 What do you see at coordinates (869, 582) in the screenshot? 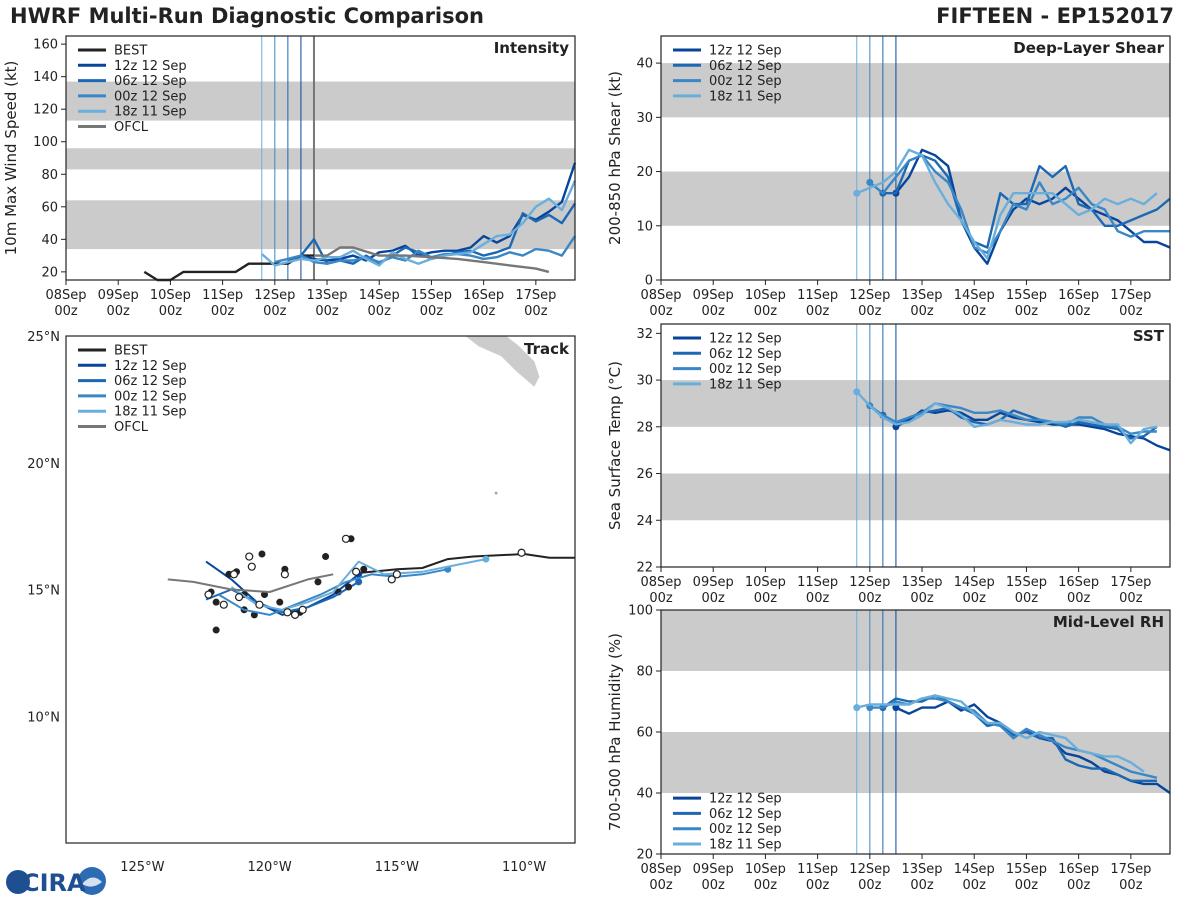
I see `sst-xtick-label: 12Sep` at bounding box center [869, 582].